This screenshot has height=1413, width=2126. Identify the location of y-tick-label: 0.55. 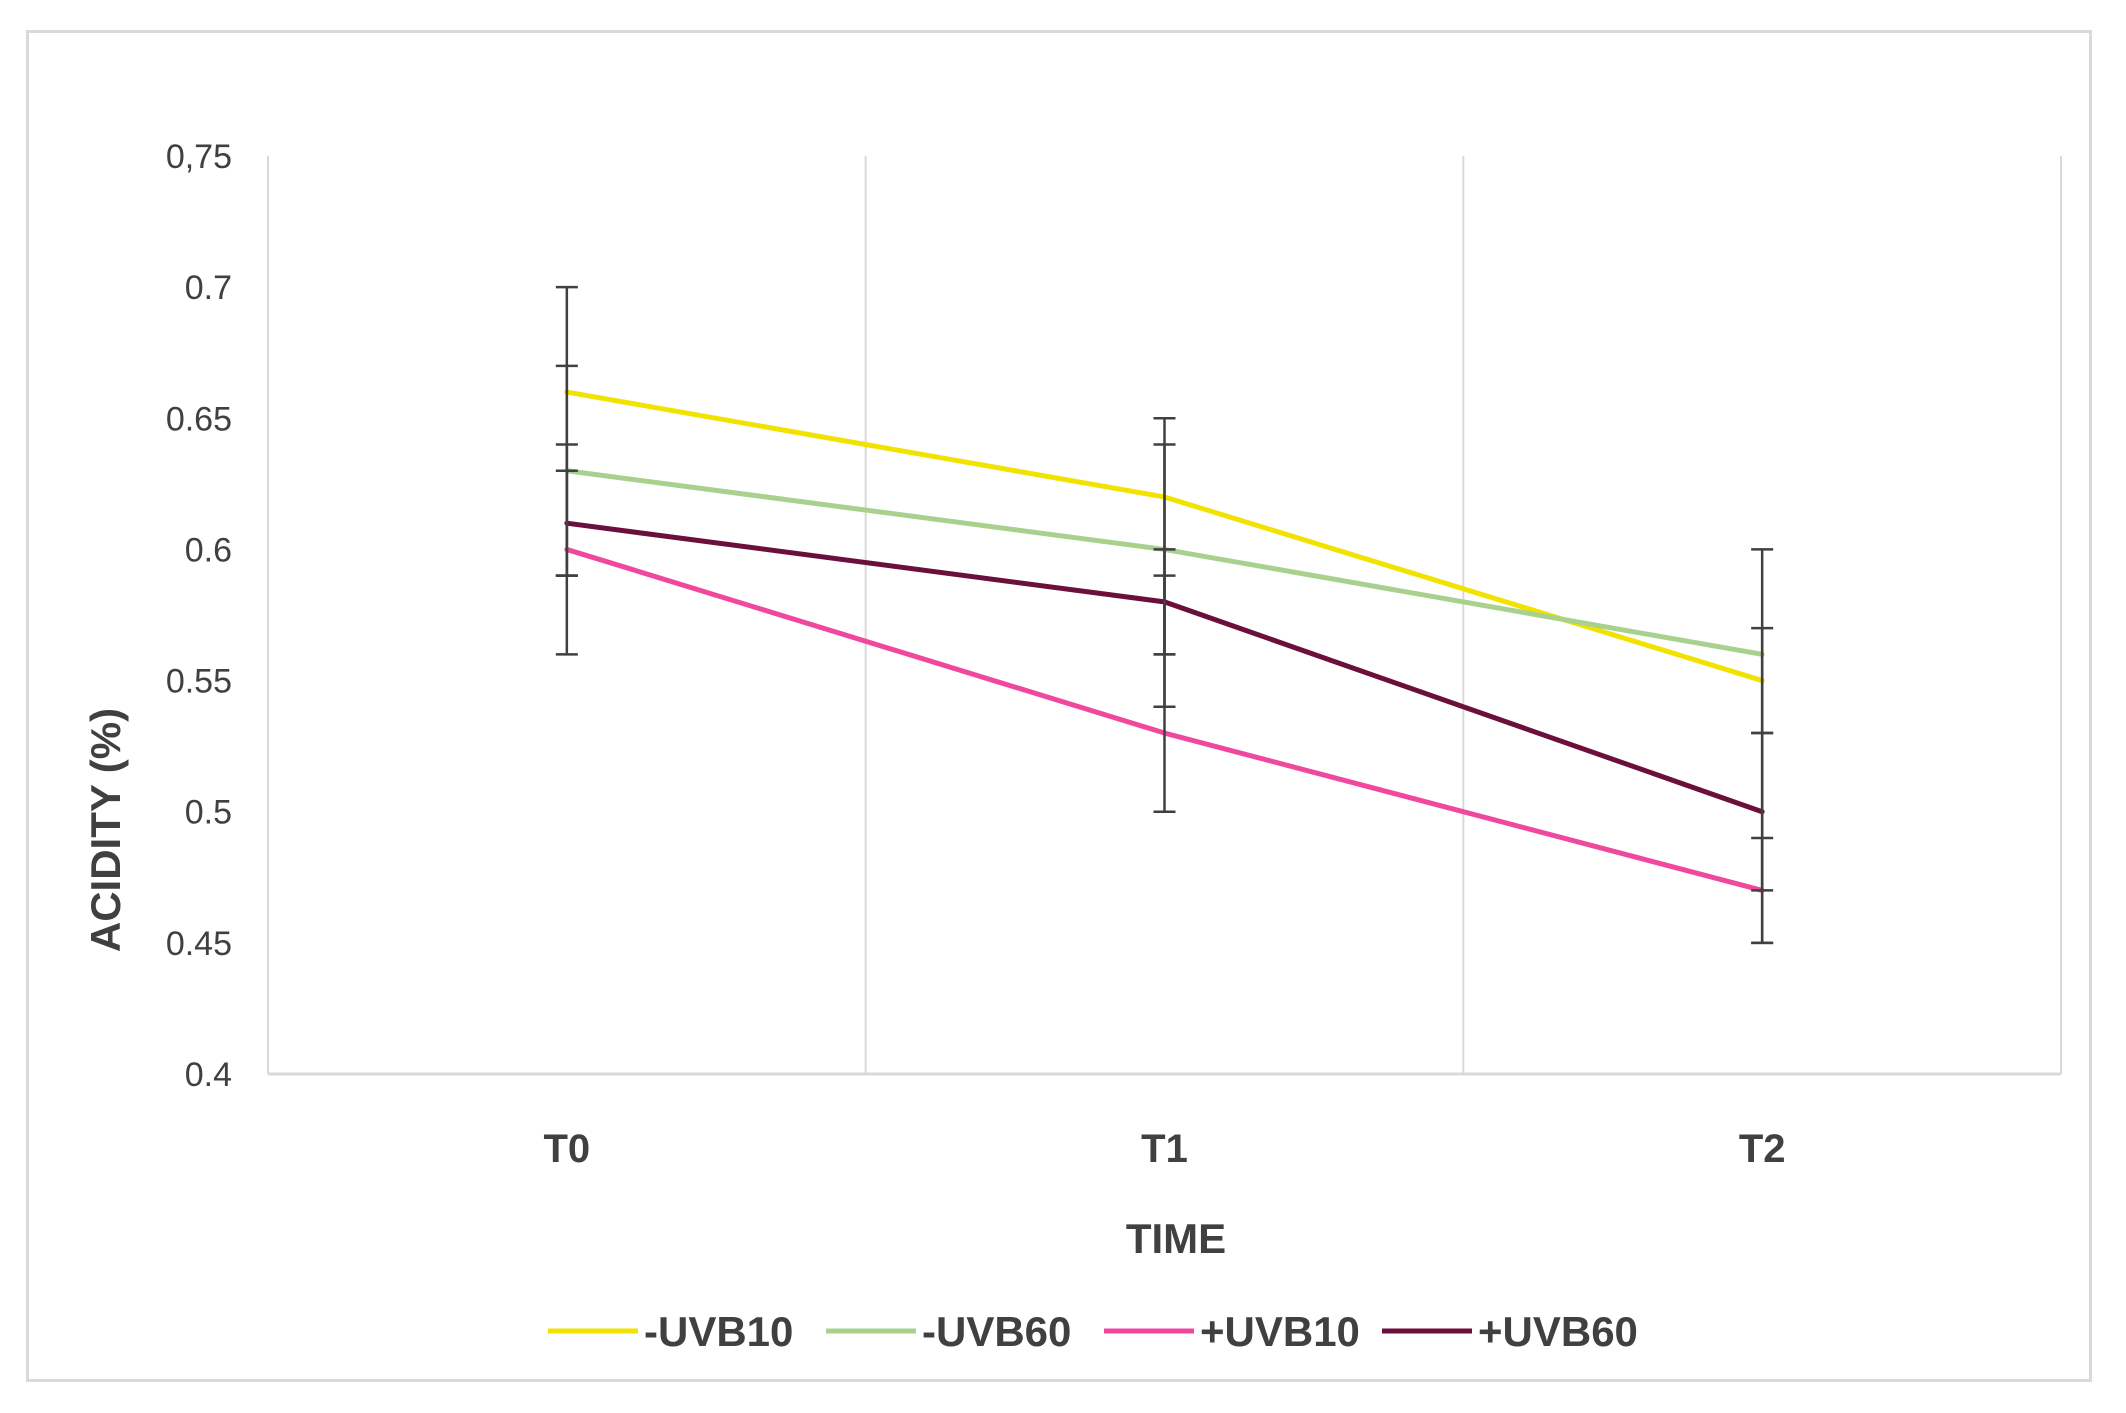
(199, 682).